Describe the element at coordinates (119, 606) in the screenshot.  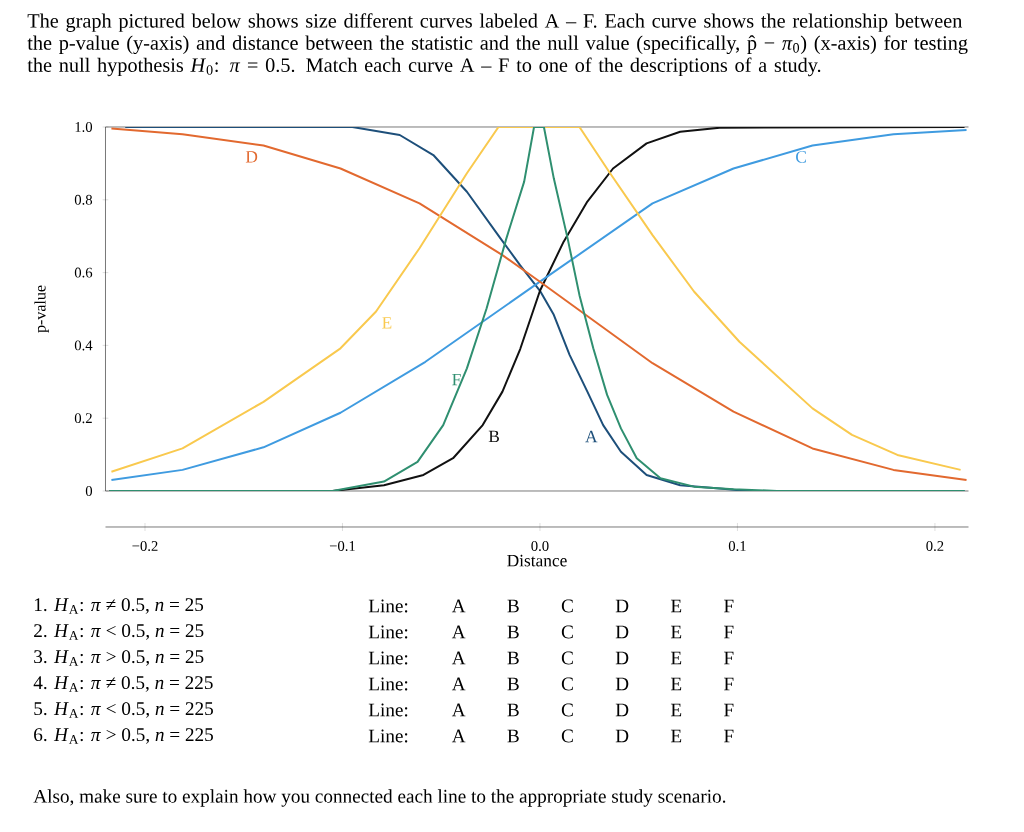
I see `text: 1. H$_{A}$: π ≠ 0.5, n = 25` at that location.